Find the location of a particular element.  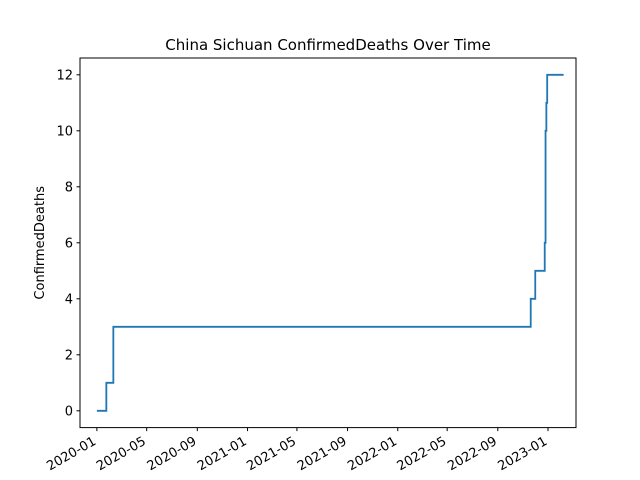

x-tick-label: 2022-05 is located at coordinates (422, 454).